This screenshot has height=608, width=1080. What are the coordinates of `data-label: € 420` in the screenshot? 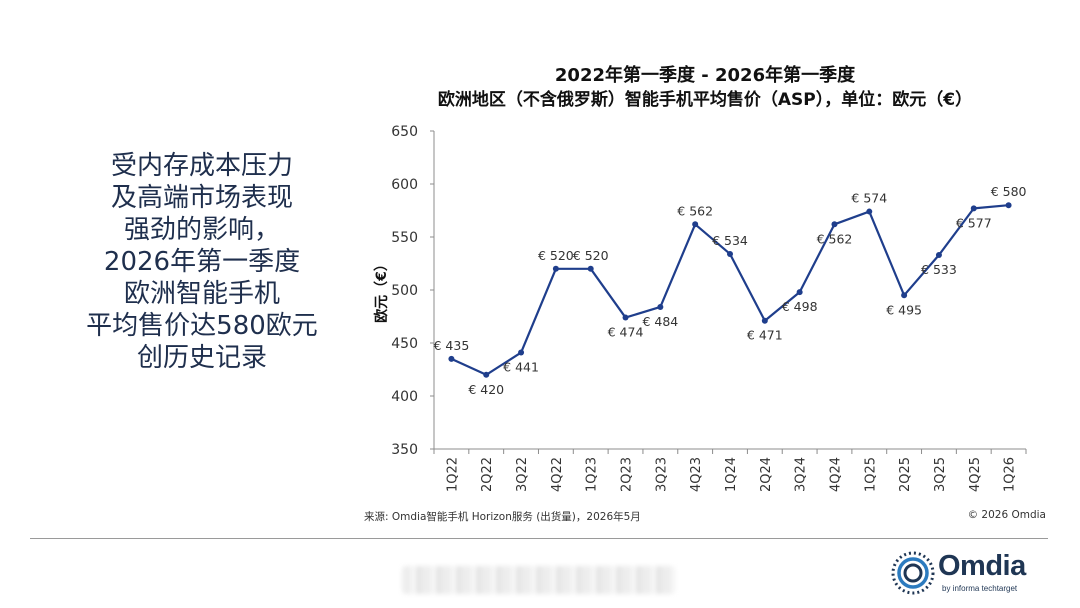 It's located at (486, 389).